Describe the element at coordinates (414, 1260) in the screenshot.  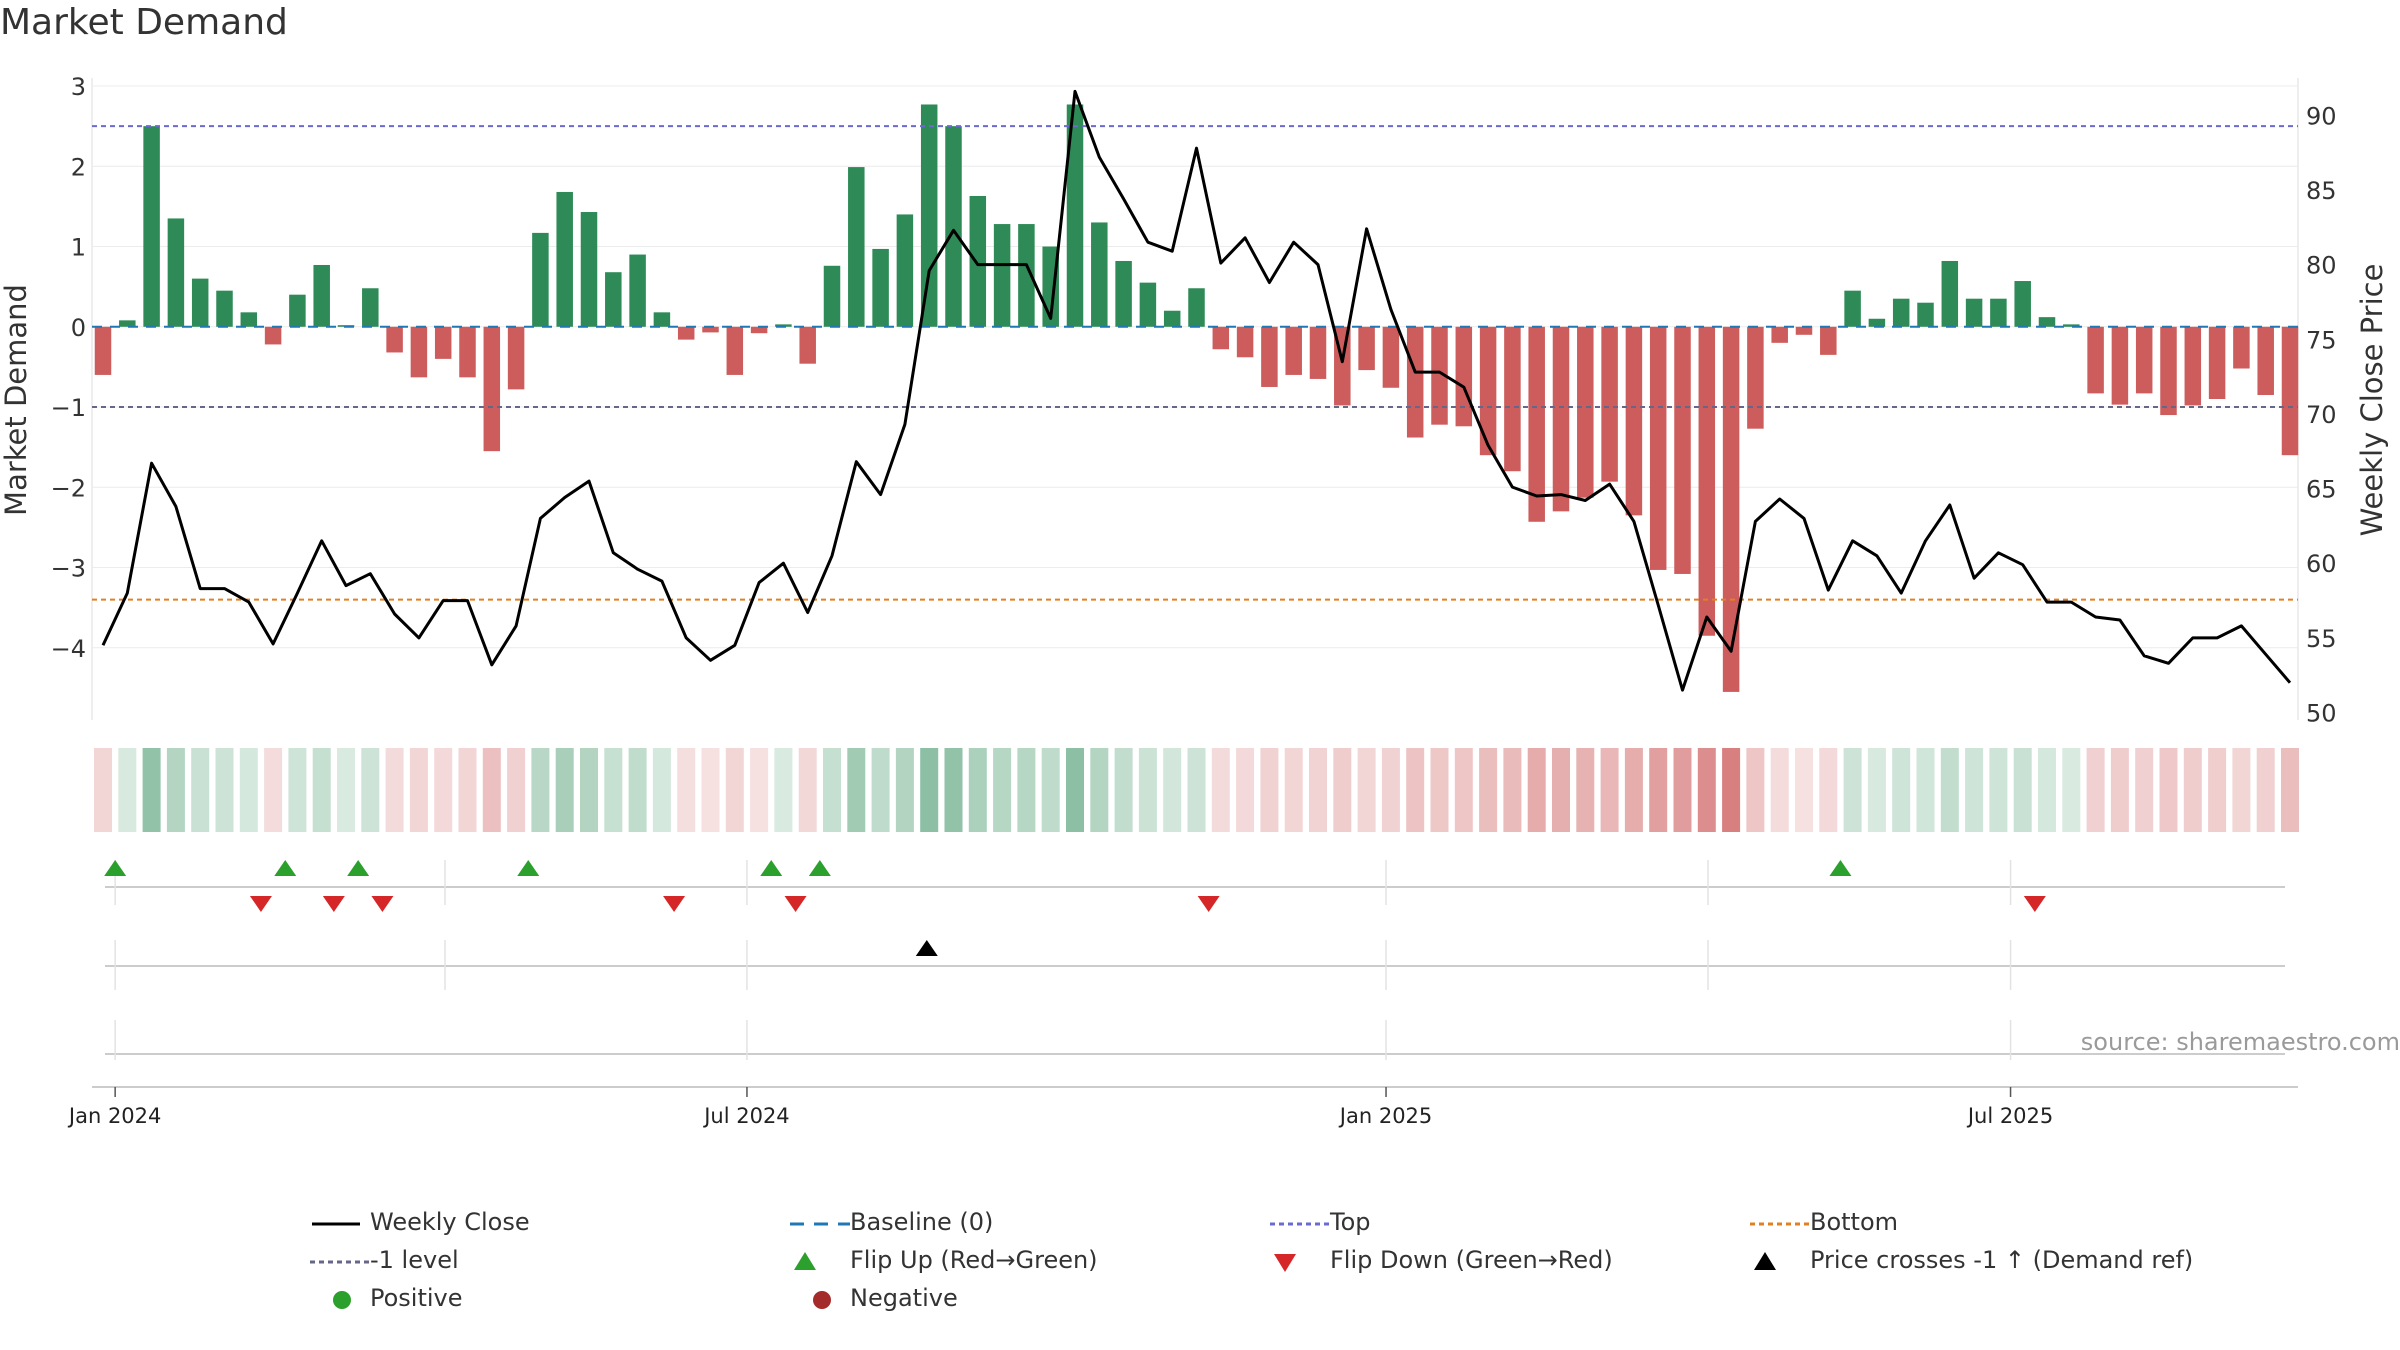
I see `legend-label: -1 level` at that location.